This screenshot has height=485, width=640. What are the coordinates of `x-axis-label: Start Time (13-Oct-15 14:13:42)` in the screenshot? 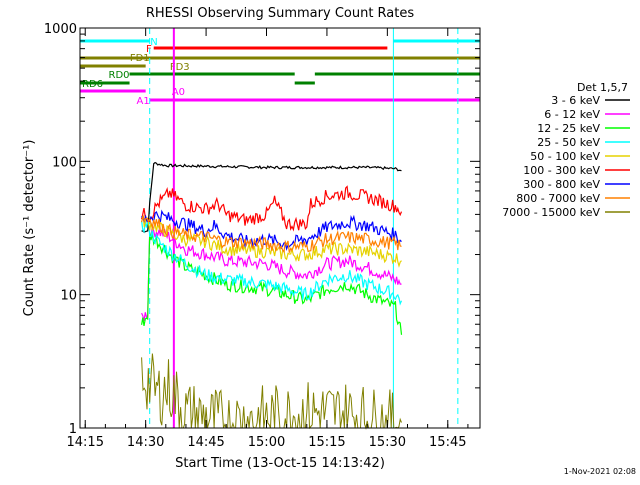 It's located at (280, 463).